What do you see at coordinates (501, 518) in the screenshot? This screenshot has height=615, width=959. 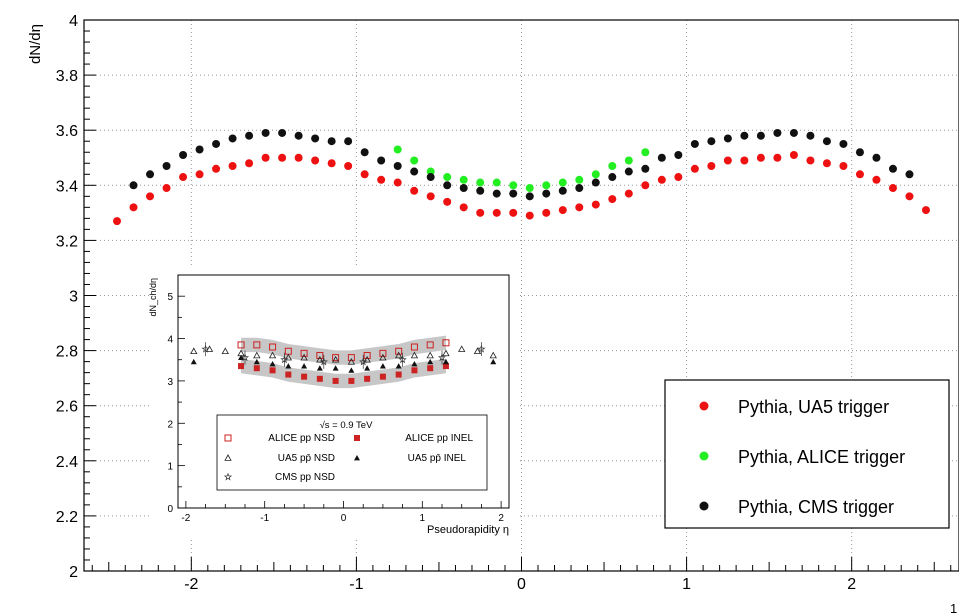 I see `inset-x-tick-label: 2` at bounding box center [501, 518].